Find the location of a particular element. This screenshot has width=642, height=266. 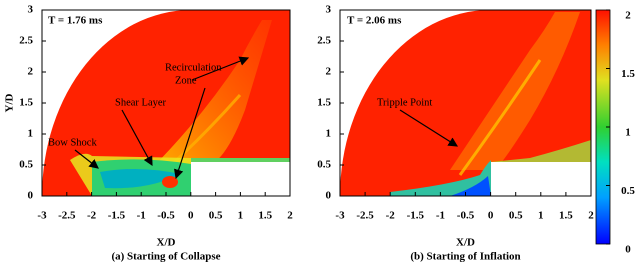

annotation: Tripple Point is located at coordinates (404, 102).